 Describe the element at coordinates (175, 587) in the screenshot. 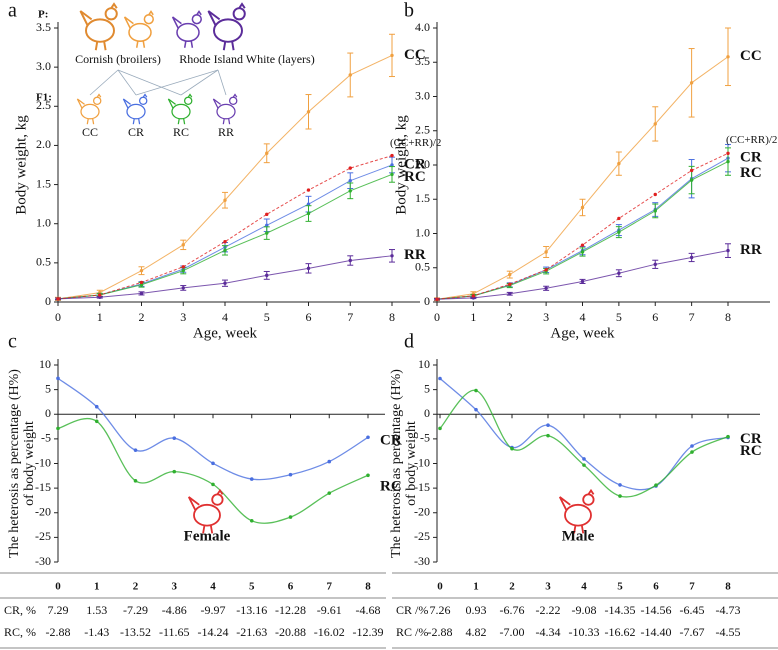

I see `table-header: 3` at that location.